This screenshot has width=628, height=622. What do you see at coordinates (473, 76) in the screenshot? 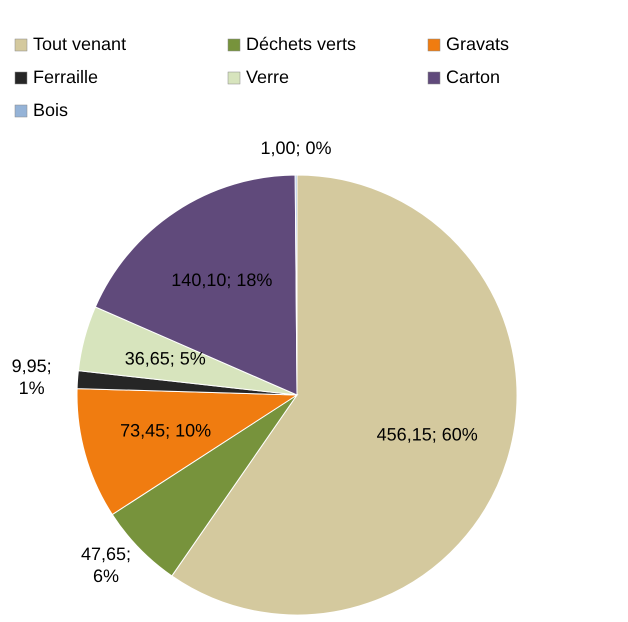
I see `legend-label: Carton` at bounding box center [473, 76].